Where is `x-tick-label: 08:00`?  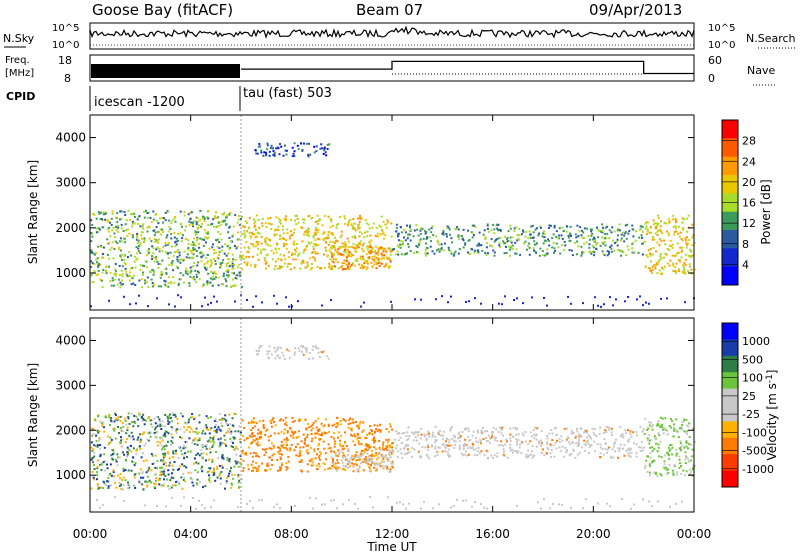
x-tick-label: 08:00 is located at coordinates (291, 534).